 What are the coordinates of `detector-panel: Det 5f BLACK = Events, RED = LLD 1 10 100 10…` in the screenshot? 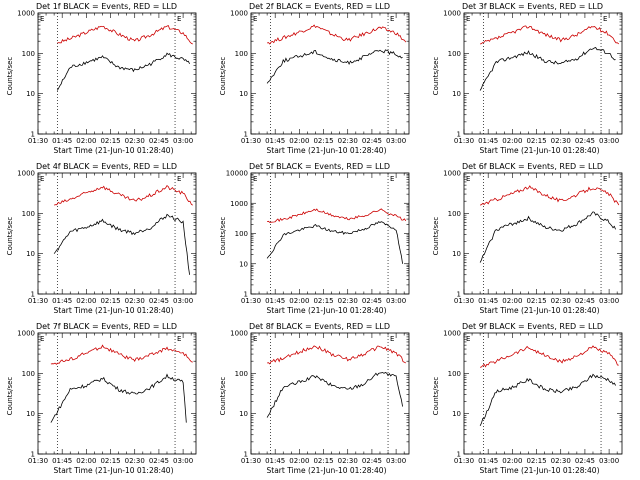 It's located at (319, 240).